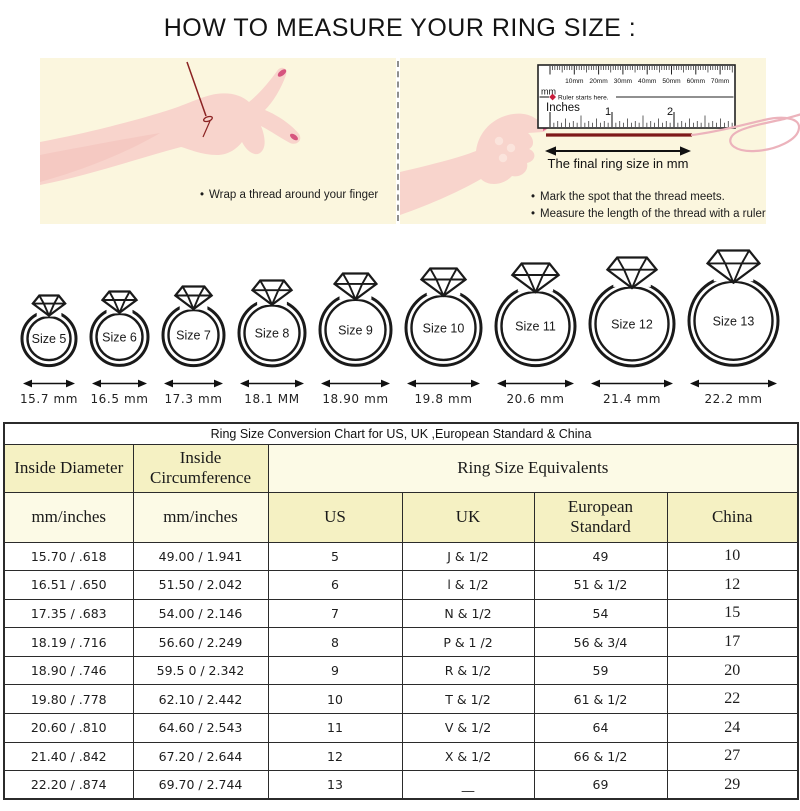 This screenshot has height=811, width=800. Describe the element at coordinates (335, 785) in the screenshot. I see `cell-us: 13` at that location.